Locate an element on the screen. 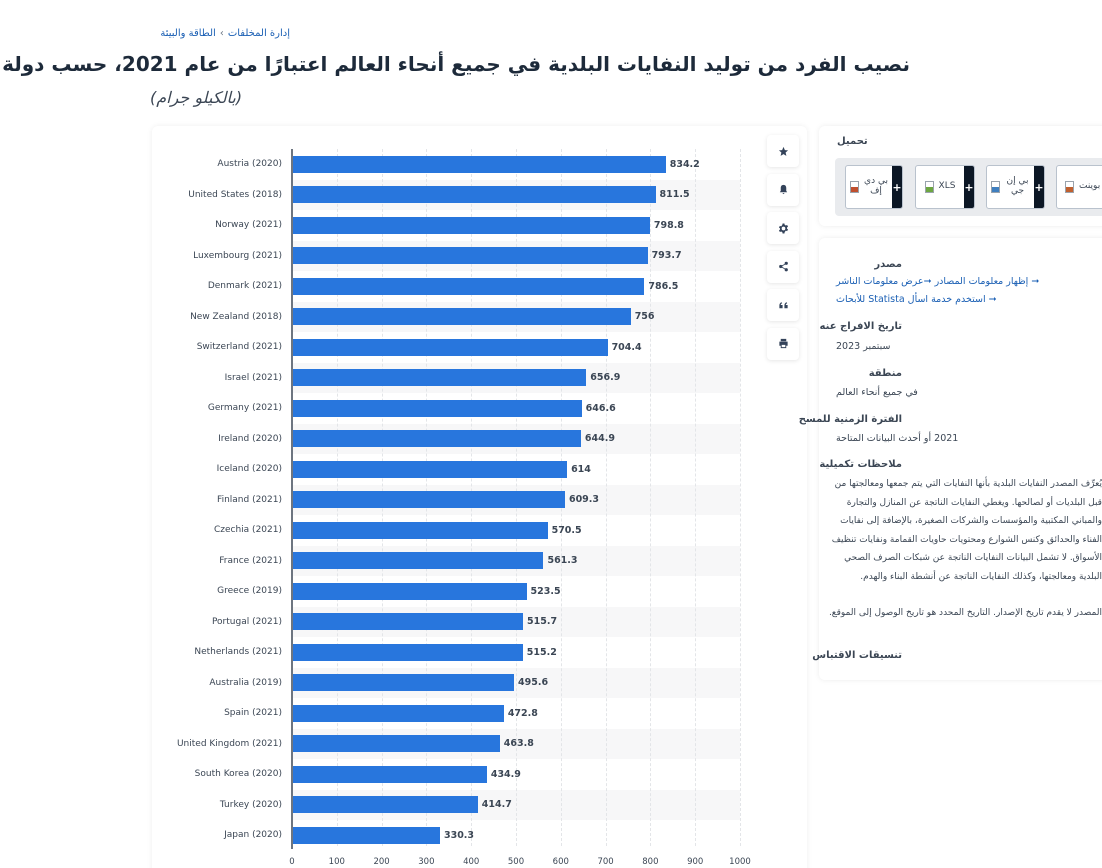  value-label: 756 is located at coordinates (644, 316).